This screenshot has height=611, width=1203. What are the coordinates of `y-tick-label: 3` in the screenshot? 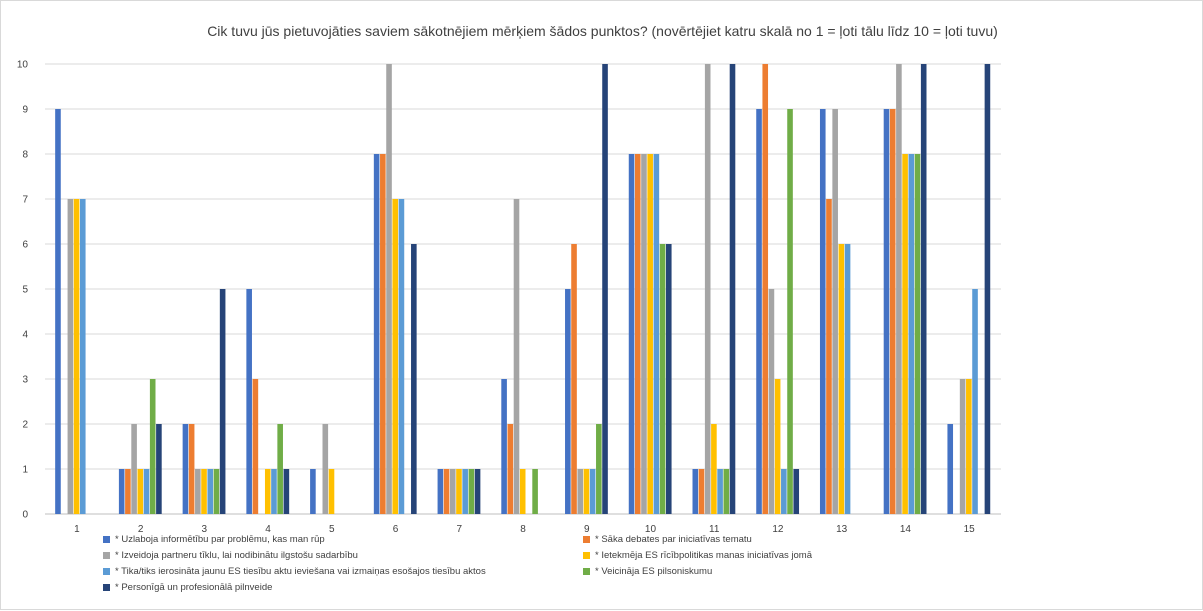 It's located at (25, 380).